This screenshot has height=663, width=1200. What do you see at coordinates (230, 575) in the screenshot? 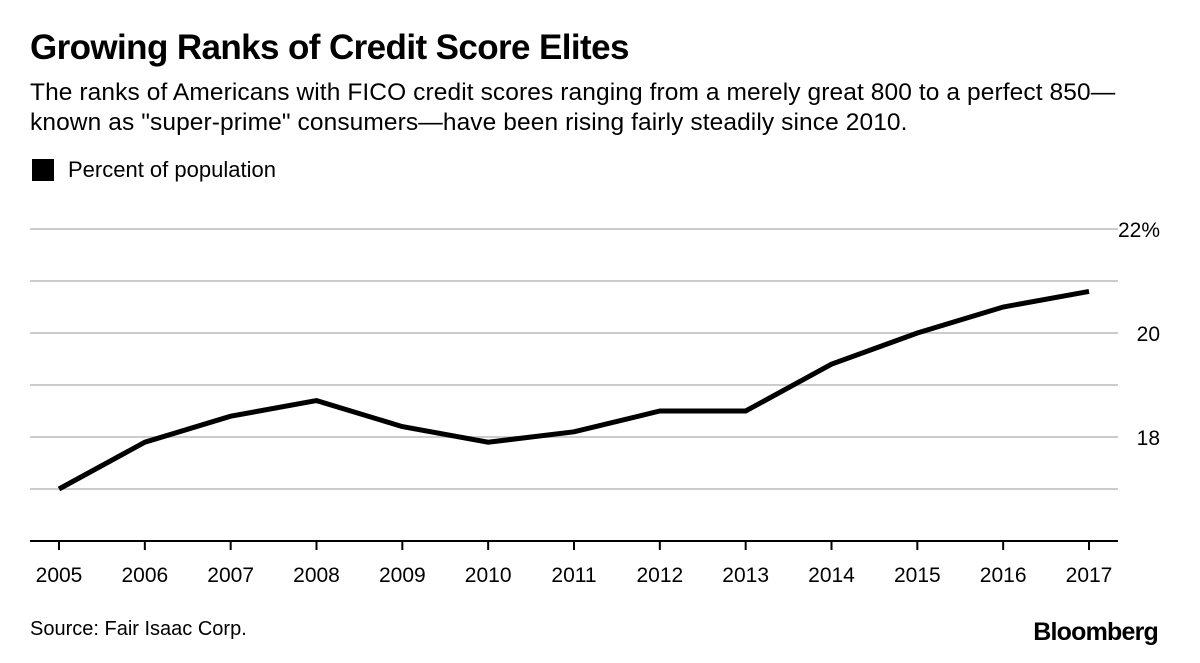
I see `x-tick-label: 2007` at bounding box center [230, 575].